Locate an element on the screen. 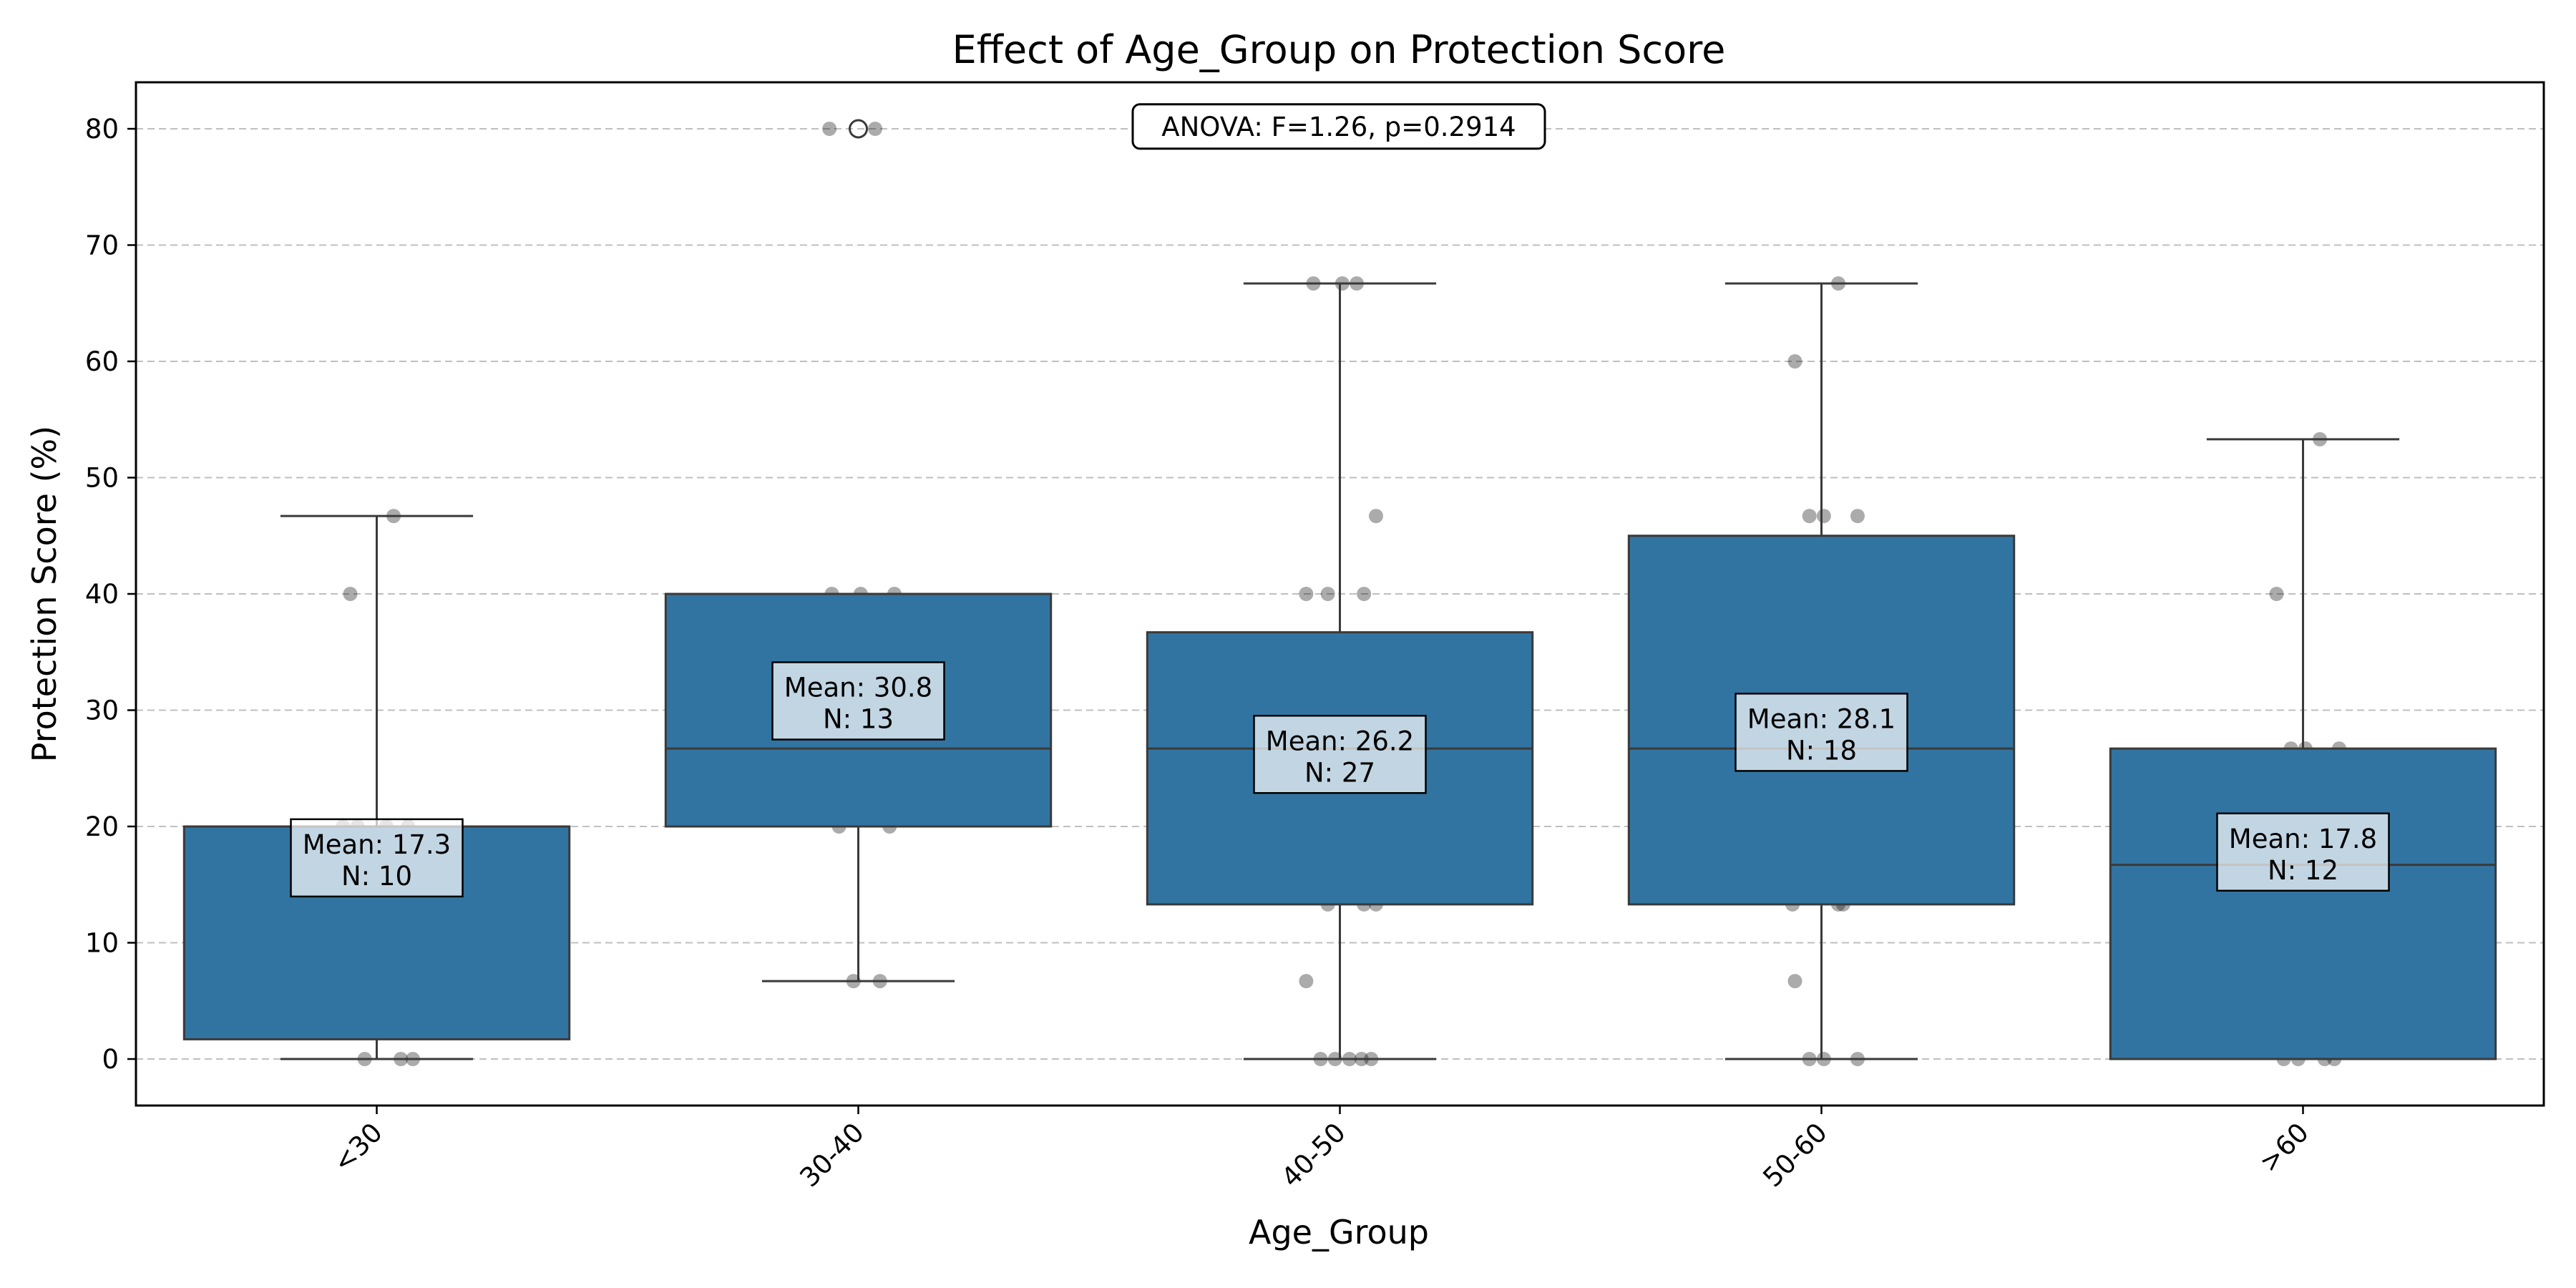 The height and width of the screenshot is (1288, 2576). n-label: N: 12 is located at coordinates (2303, 870).